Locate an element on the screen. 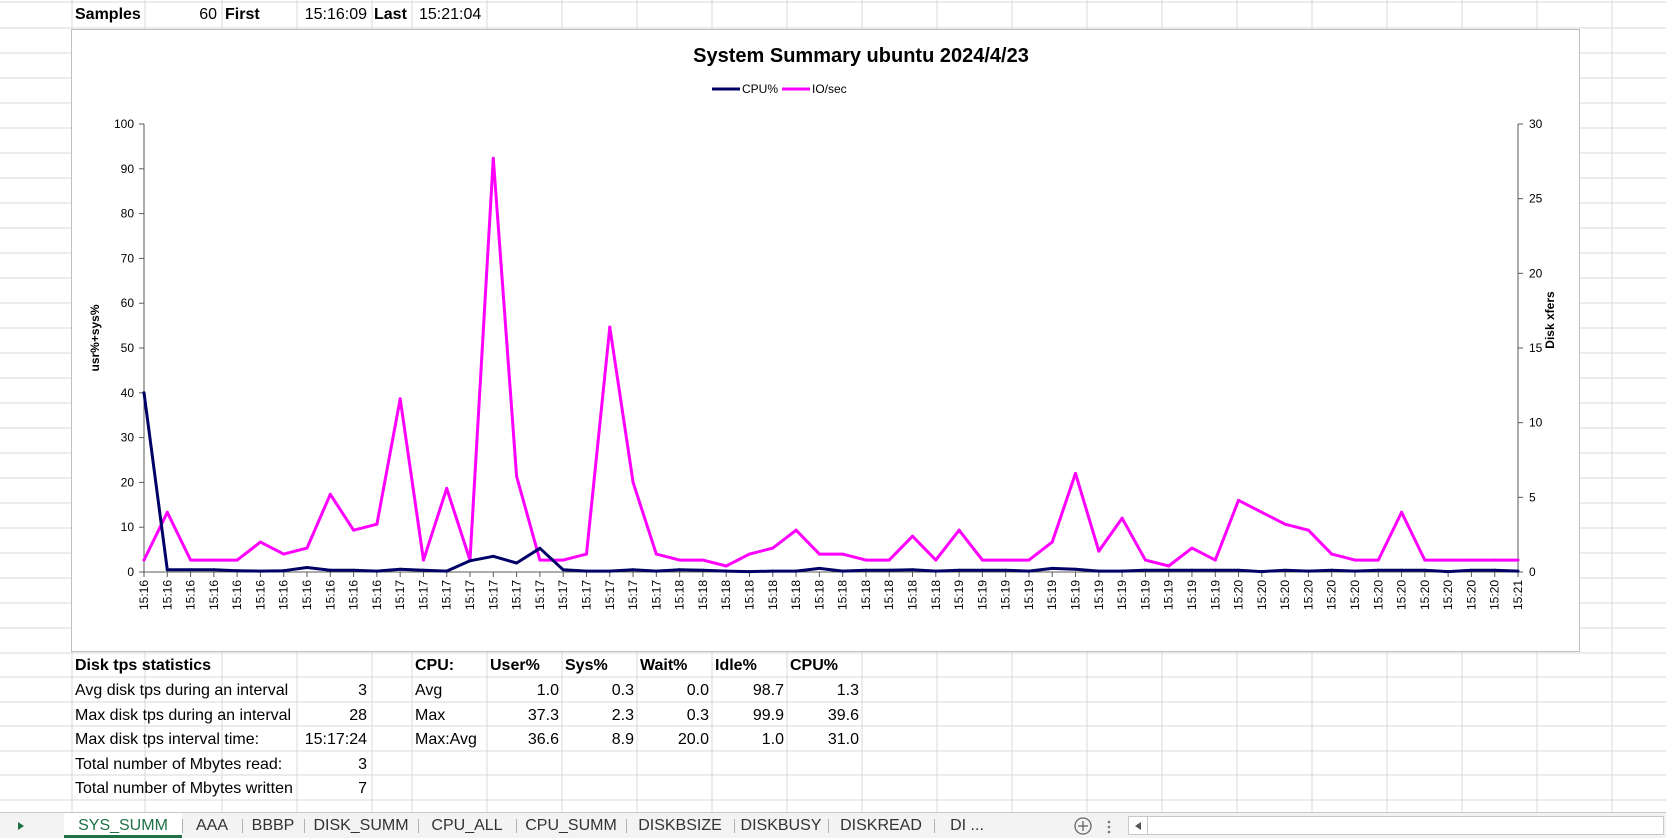 This screenshot has height=838, width=1666. vertical-dots-icon is located at coordinates (1109, 827).